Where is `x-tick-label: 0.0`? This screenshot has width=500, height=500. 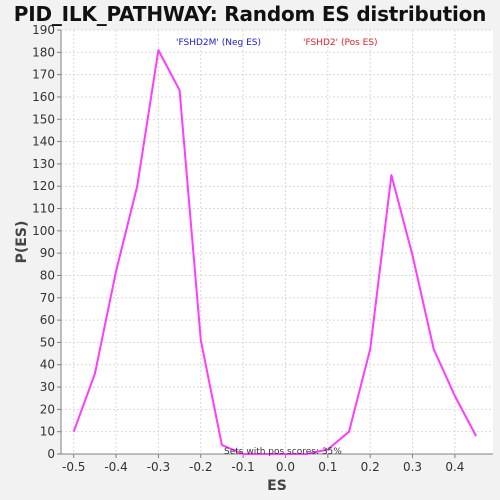 x-tick-label: 0.0 is located at coordinates (285, 467).